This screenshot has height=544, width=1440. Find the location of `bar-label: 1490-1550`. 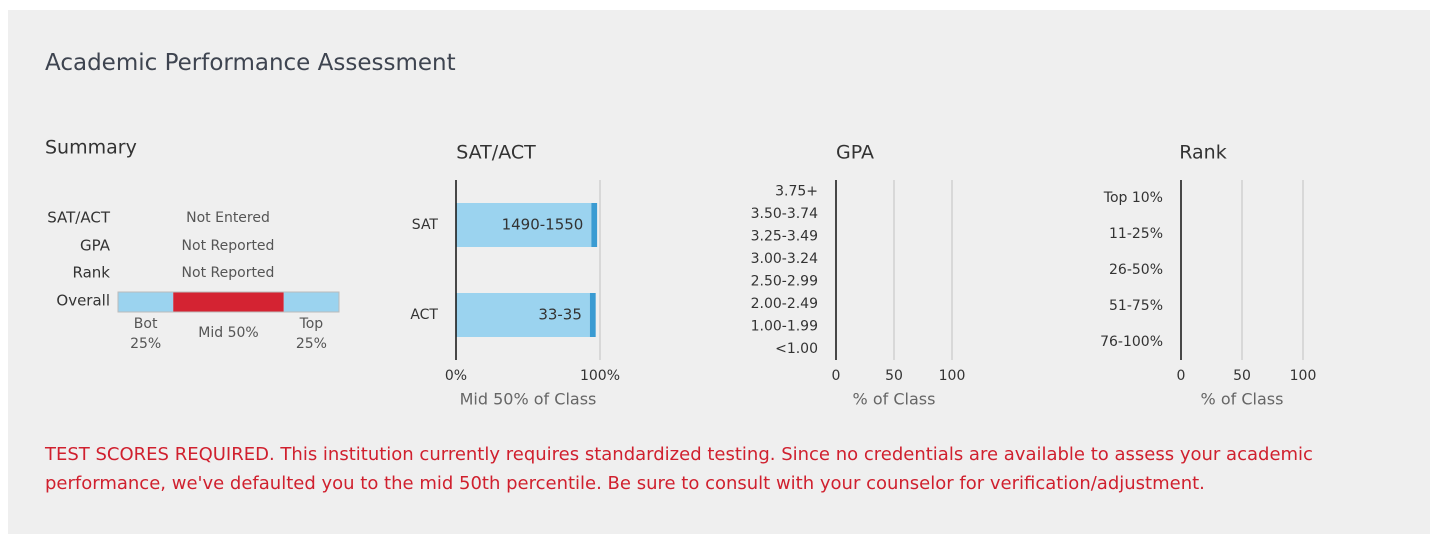

bar-label: 1490-1550 is located at coordinates (543, 225).